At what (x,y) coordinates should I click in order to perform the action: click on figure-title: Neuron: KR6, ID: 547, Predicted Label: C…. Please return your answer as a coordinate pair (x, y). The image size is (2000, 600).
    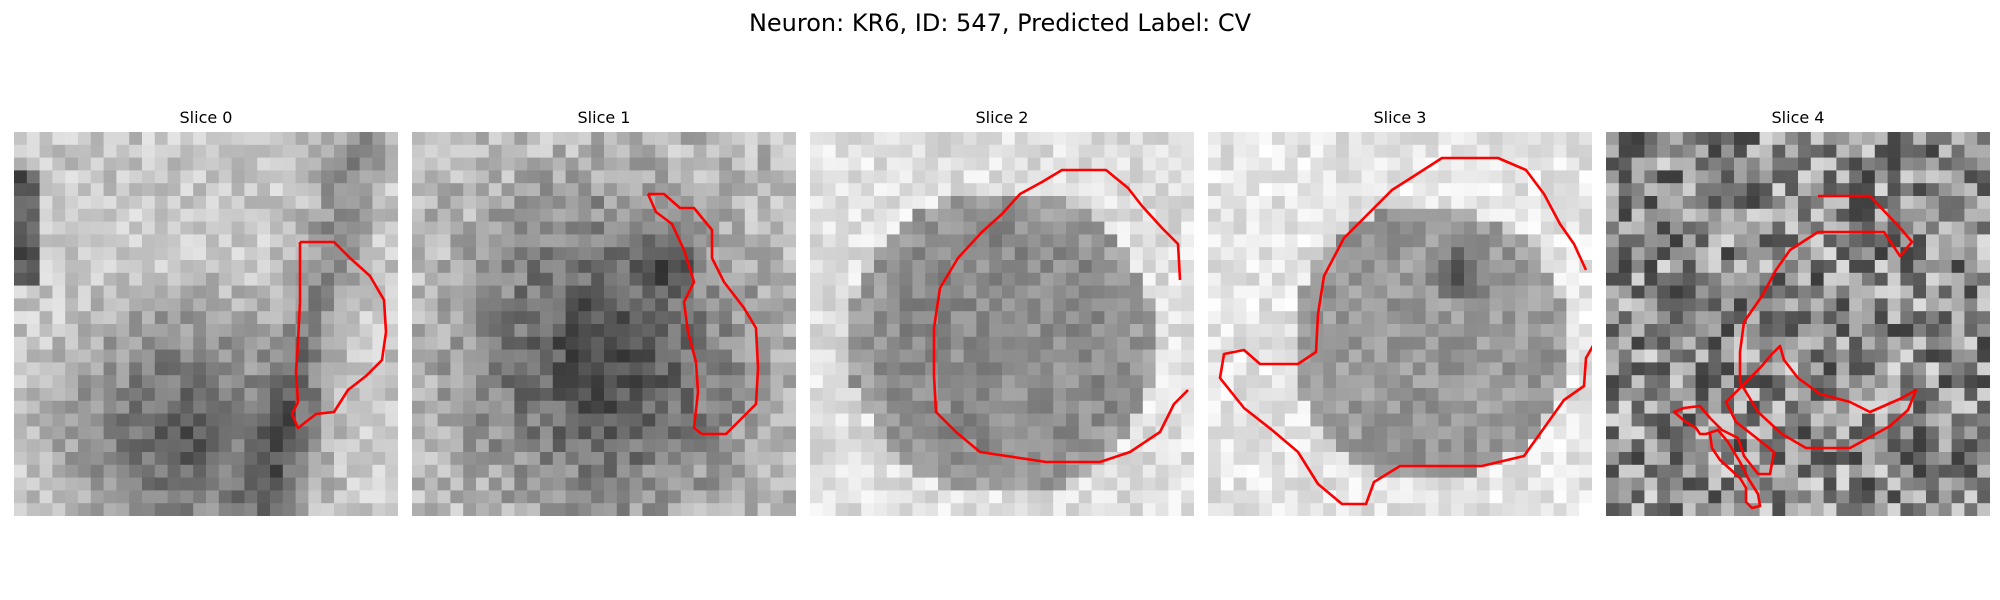
    Looking at the image, I should click on (1000, 23).